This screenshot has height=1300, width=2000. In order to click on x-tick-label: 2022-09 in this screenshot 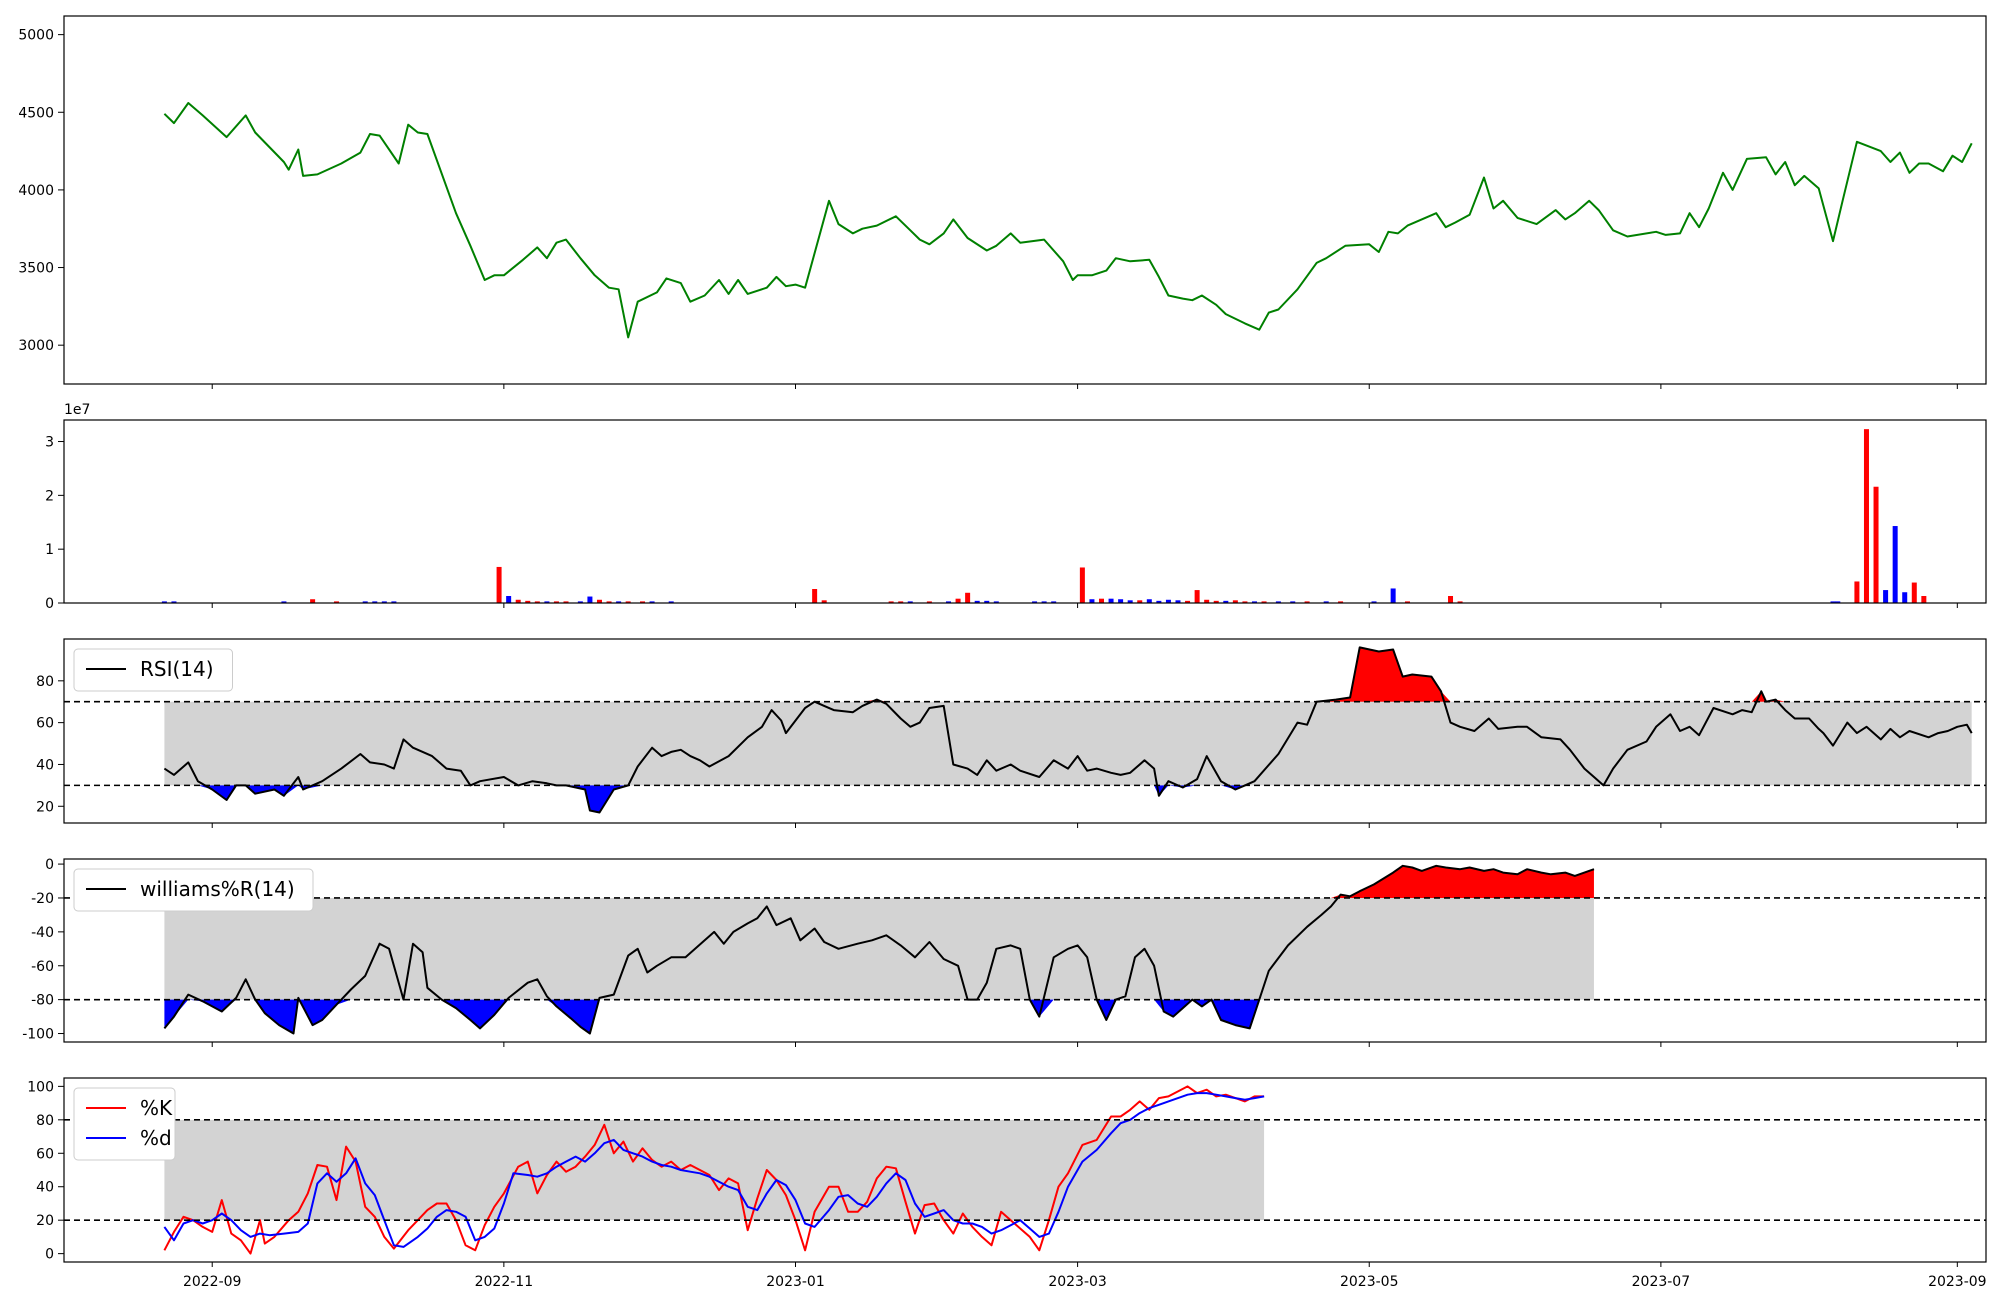, I will do `click(212, 1282)`.